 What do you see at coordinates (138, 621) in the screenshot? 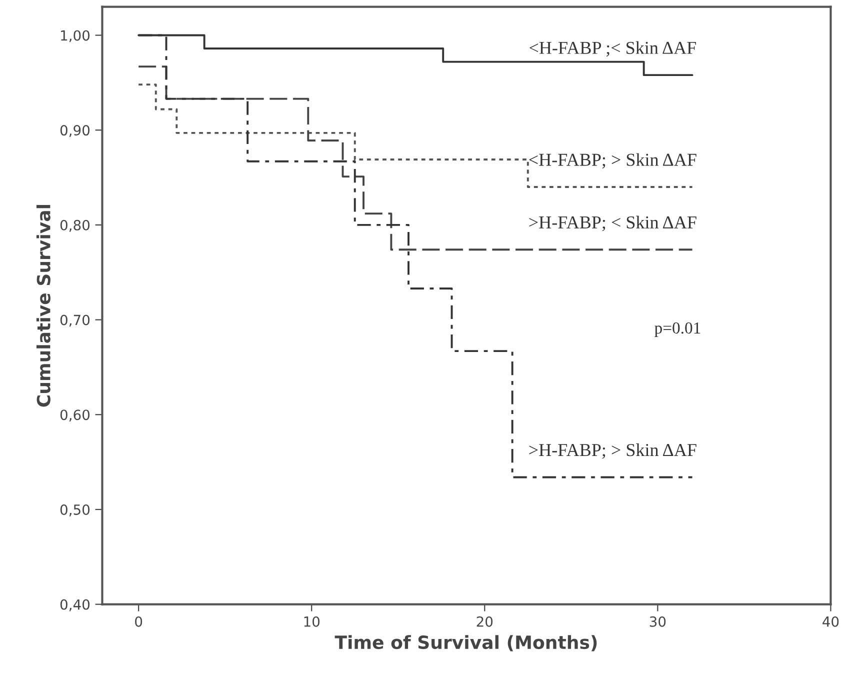
I see `x-tick-label: 0` at bounding box center [138, 621].